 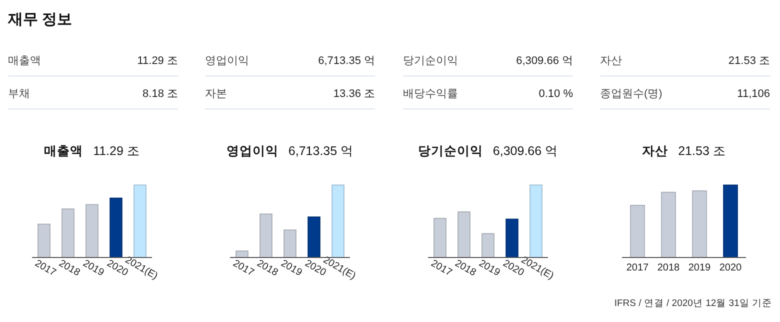 I want to click on text: 부채, so click(x=19, y=94).